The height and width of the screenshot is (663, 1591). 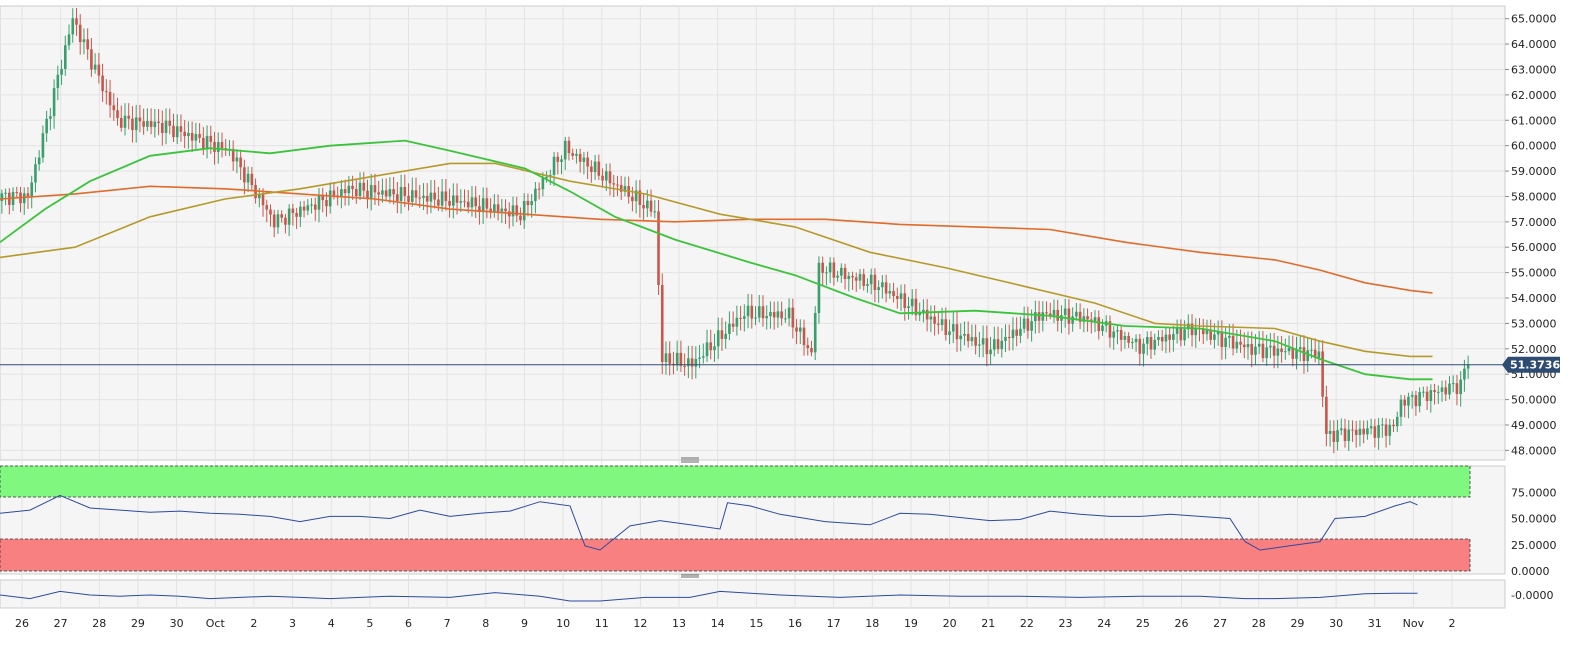 I want to click on date-tick-label: 23, so click(x=1066, y=623).